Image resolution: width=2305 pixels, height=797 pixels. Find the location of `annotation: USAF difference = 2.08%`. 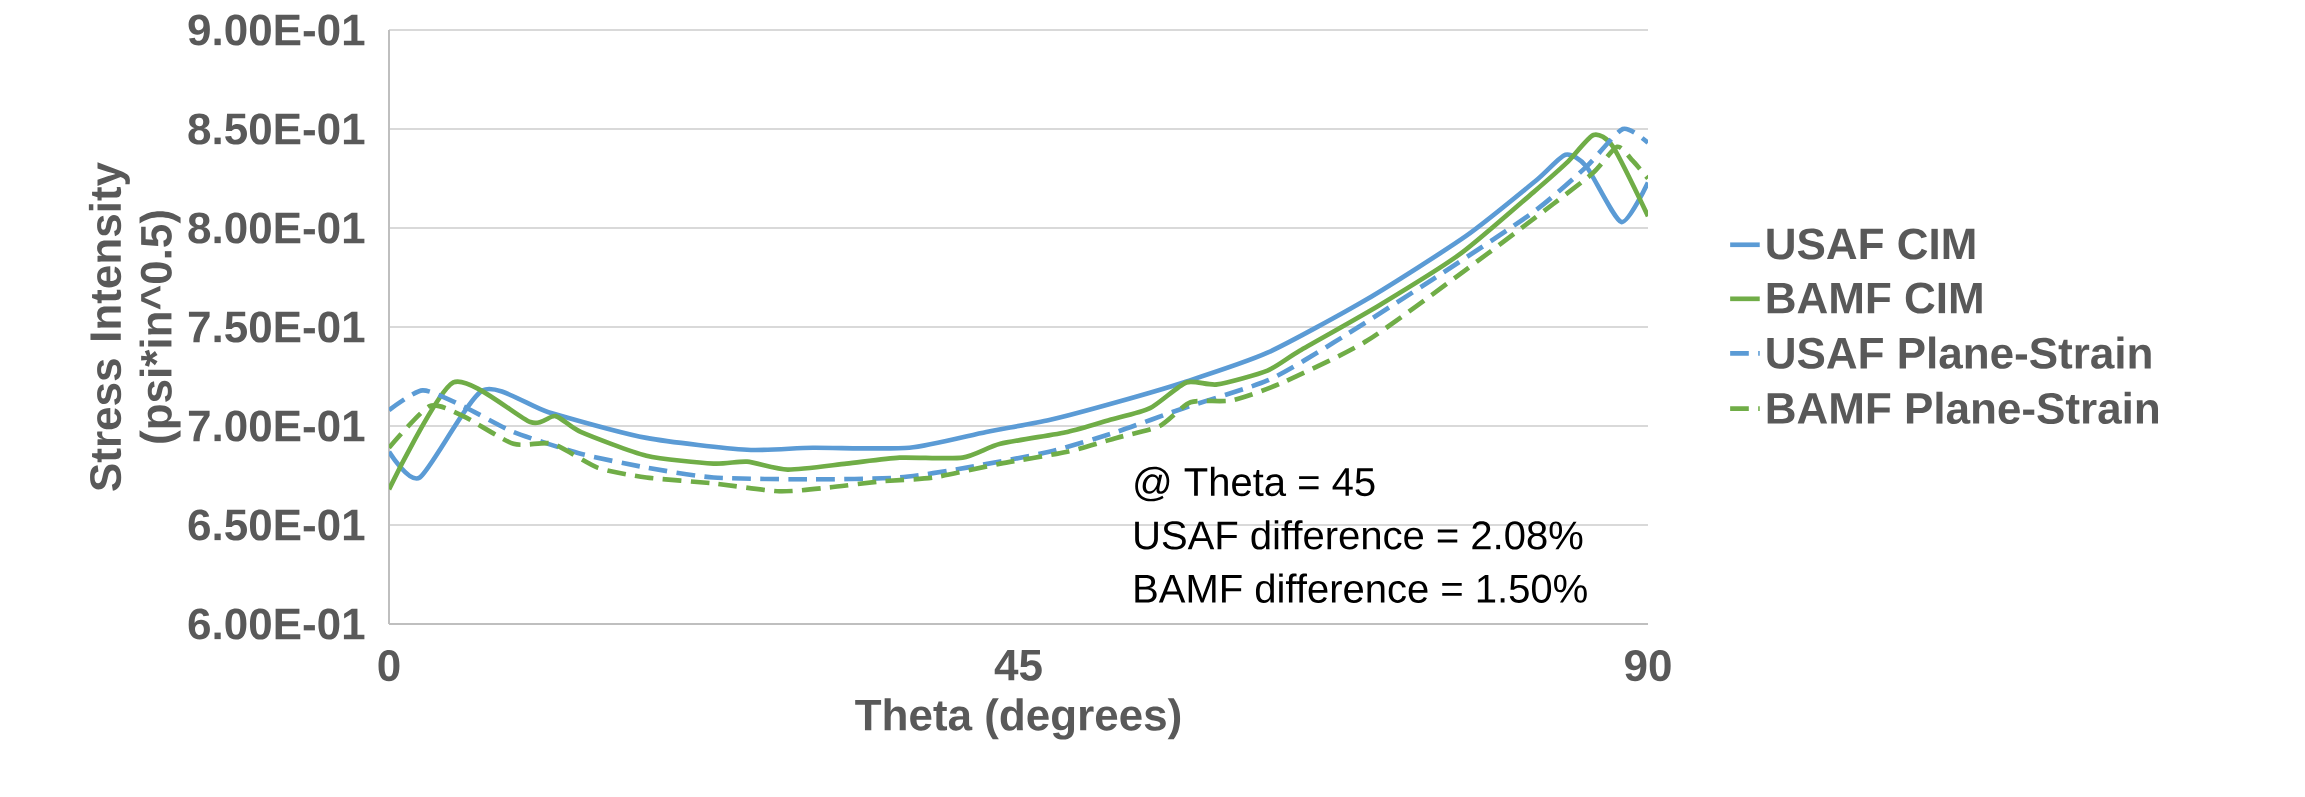

annotation: USAF difference = 2.08% is located at coordinates (1359, 535).